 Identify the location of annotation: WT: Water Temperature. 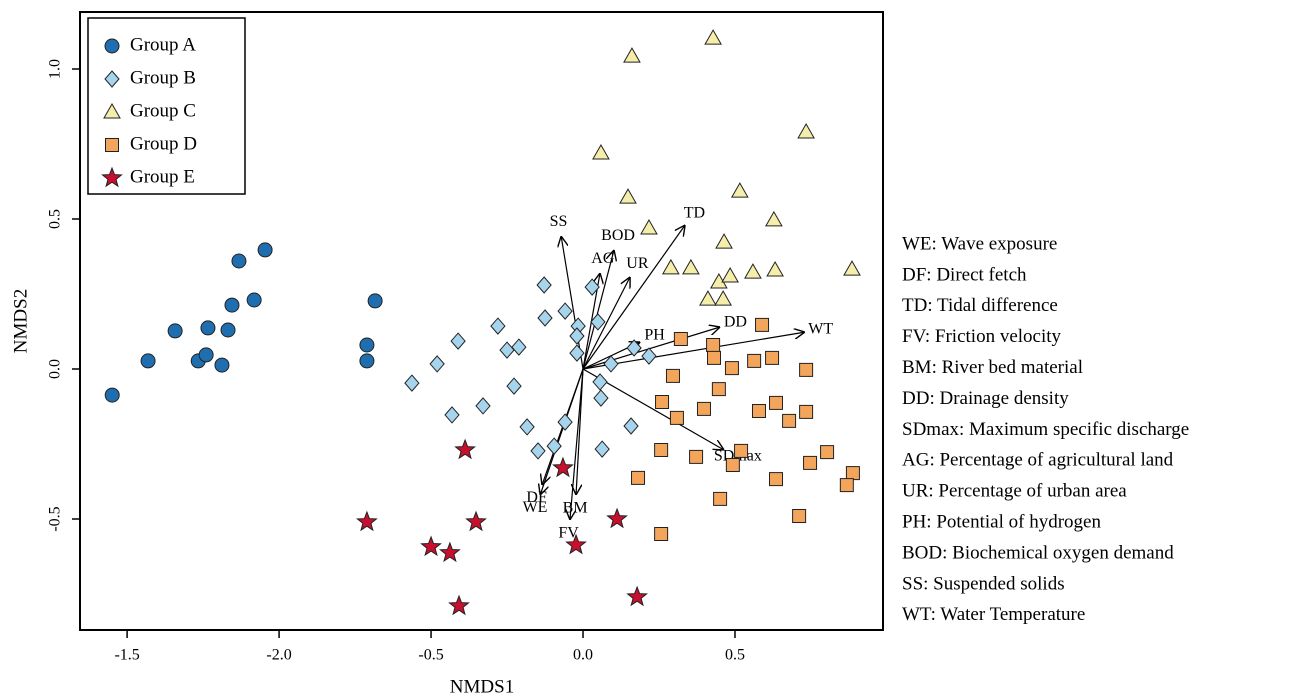
(993, 614).